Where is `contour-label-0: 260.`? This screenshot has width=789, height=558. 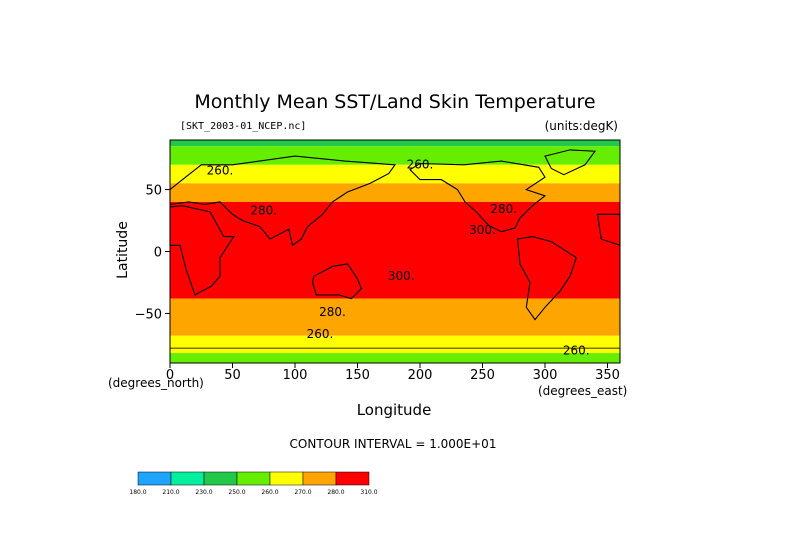 contour-label-0: 260. is located at coordinates (220, 171).